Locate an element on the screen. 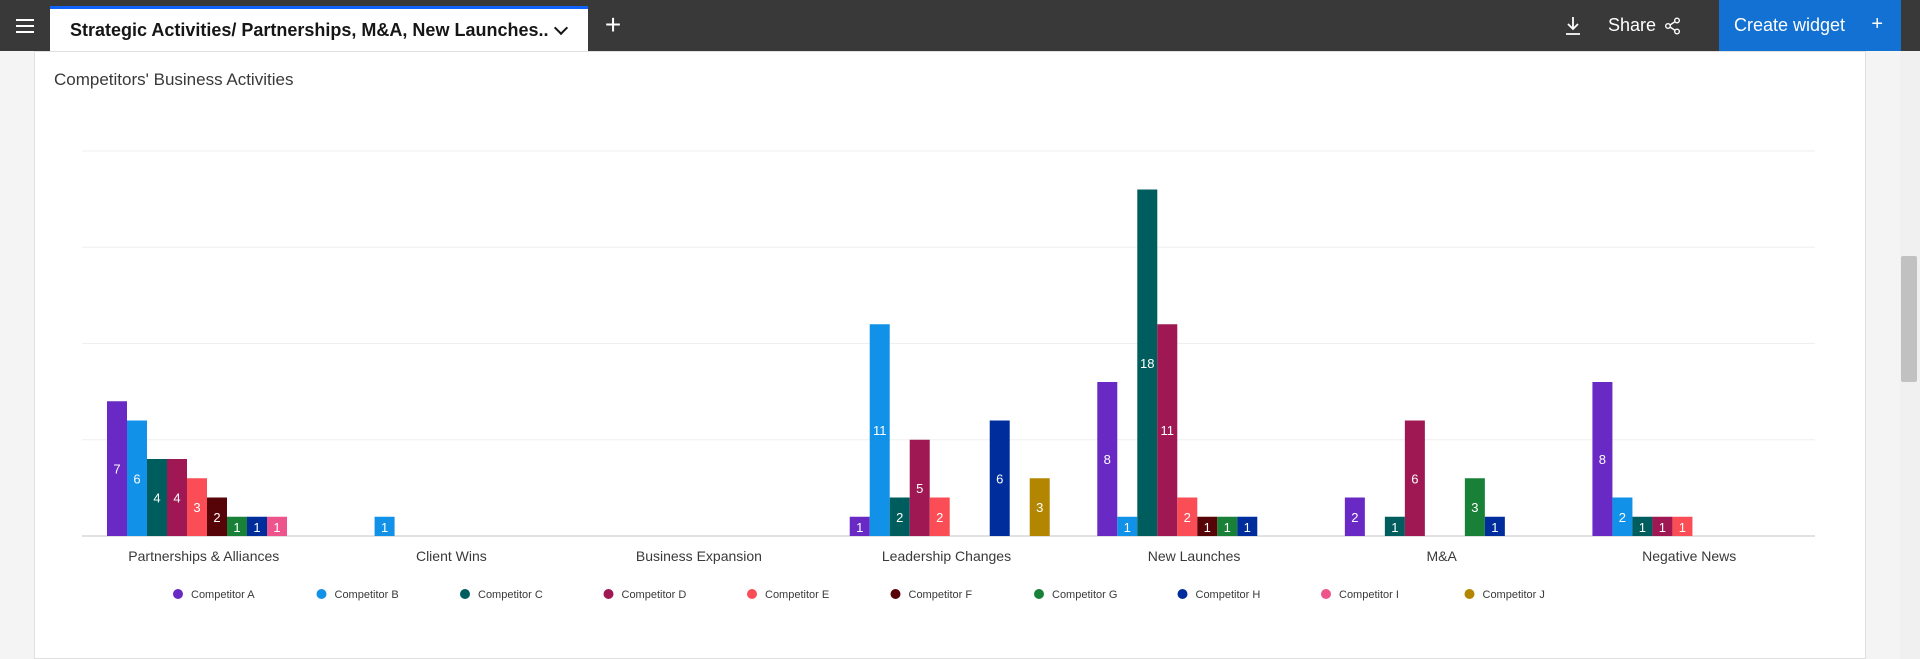 The image size is (1920, 659). chart-title: Competitors' Business Activities is located at coordinates (174, 79).